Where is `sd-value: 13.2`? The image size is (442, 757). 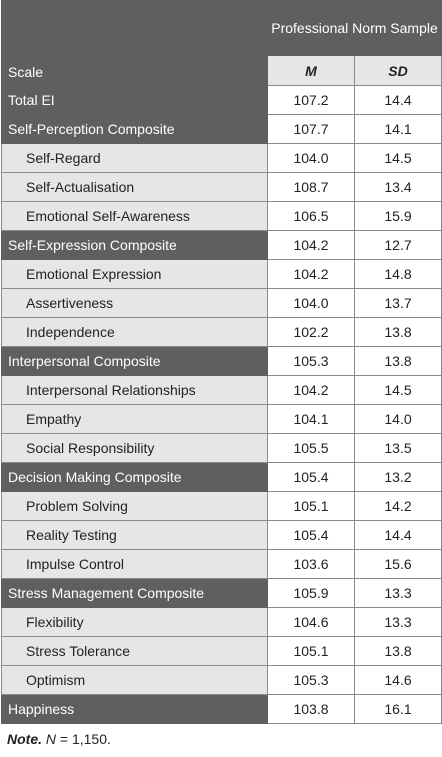
sd-value: 13.2 is located at coordinates (397, 477).